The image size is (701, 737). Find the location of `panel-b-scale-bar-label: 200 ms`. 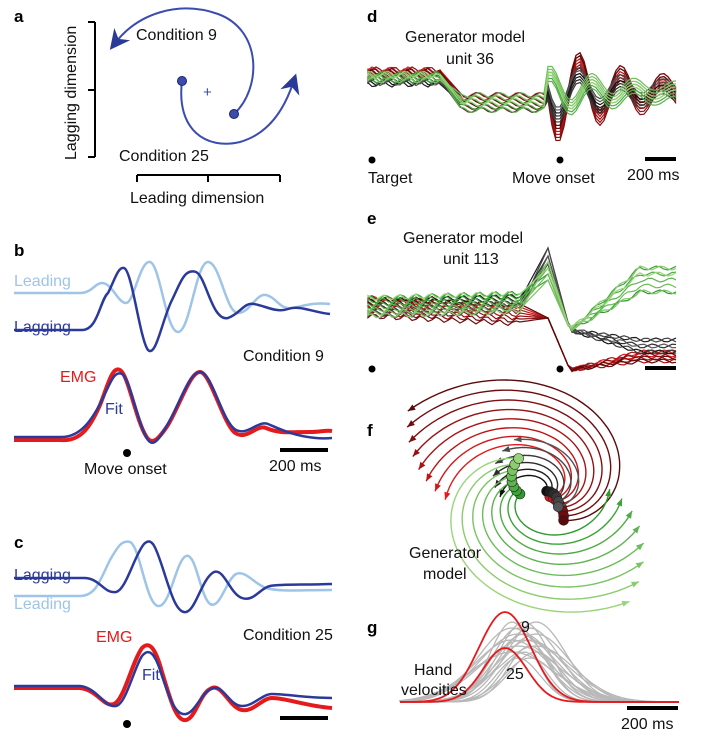

panel-b-scale-bar-label: 200 ms is located at coordinates (295, 466).